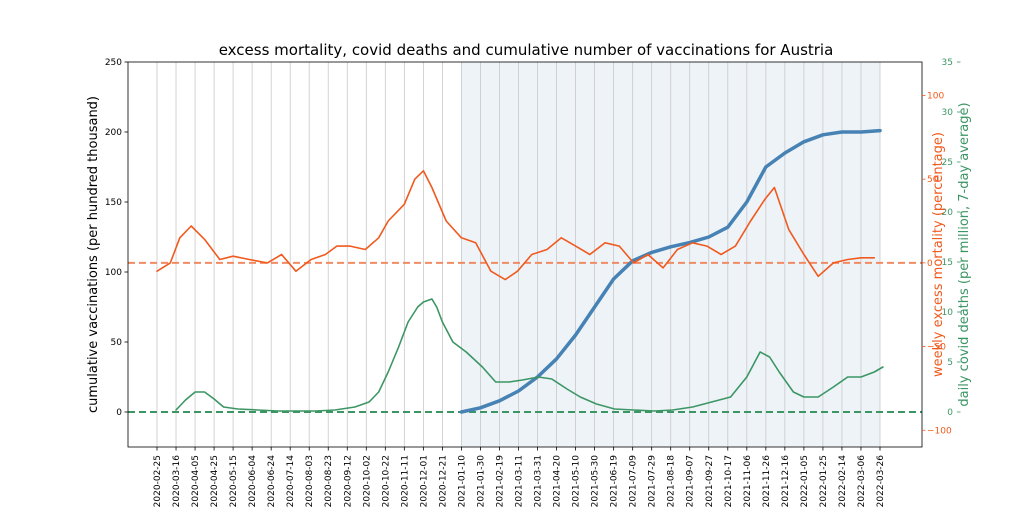  Describe the element at coordinates (113, 203) in the screenshot. I see `y-left-tick-label: 150` at that location.